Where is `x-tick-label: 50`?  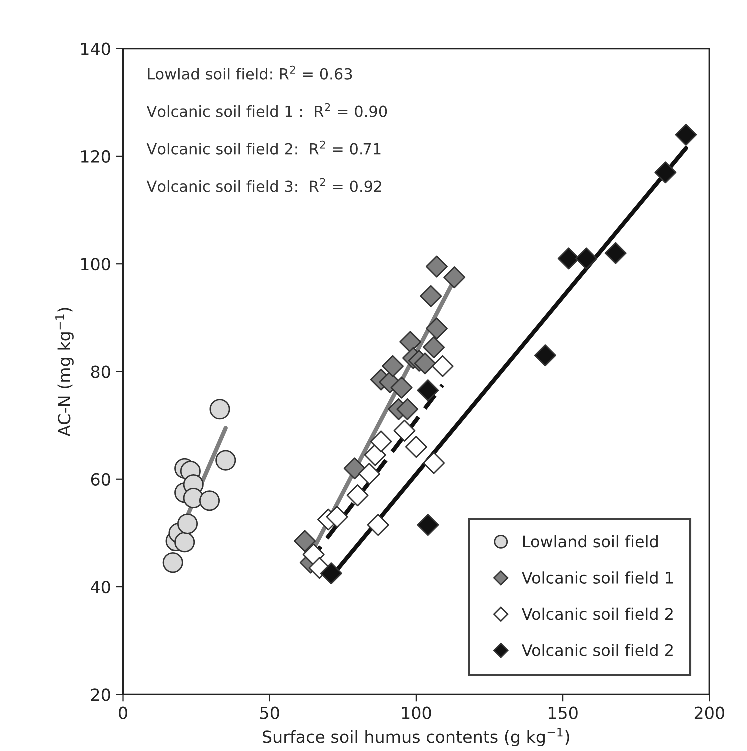
x-tick-label: 50 is located at coordinates (270, 713).